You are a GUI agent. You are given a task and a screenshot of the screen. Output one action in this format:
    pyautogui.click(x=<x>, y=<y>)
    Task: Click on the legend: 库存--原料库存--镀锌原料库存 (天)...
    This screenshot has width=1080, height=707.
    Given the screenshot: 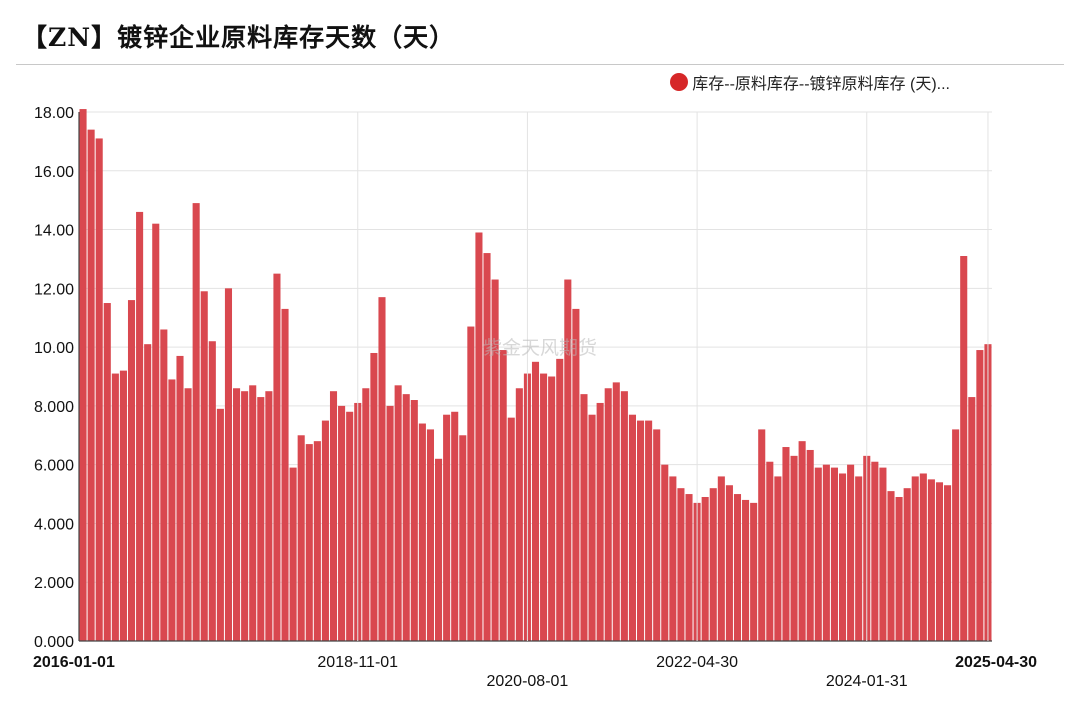 What is the action you would take?
    pyautogui.click(x=810, y=82)
    